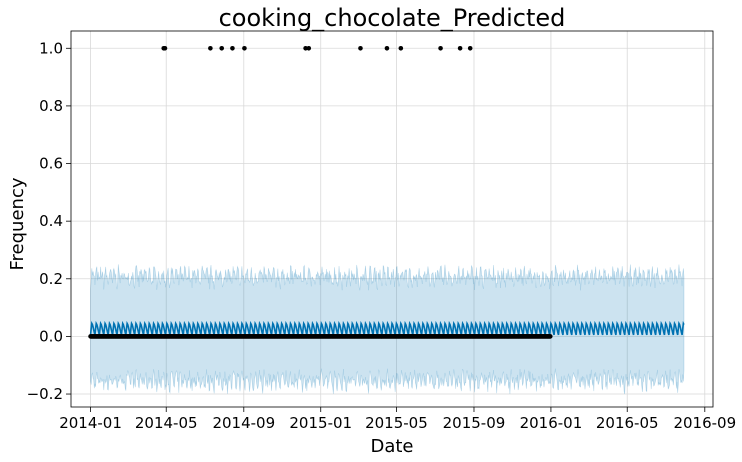  Describe the element at coordinates (627, 423) in the screenshot. I see `x-tick-label: 2016-05` at that location.